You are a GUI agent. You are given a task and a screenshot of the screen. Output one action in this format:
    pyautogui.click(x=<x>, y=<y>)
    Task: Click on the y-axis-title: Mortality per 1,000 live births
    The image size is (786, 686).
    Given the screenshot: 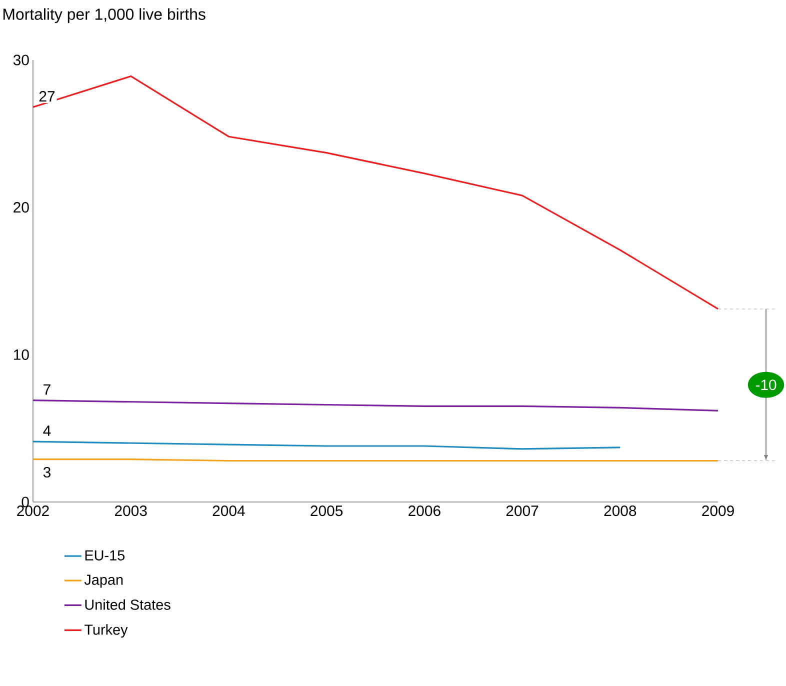 What is the action you would take?
    pyautogui.click(x=105, y=16)
    